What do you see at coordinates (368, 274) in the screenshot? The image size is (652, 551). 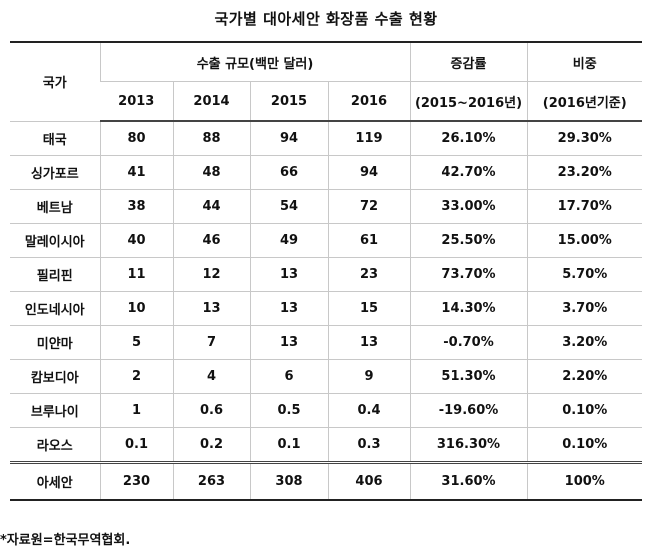 I see `value-2016-cell: 23` at bounding box center [368, 274].